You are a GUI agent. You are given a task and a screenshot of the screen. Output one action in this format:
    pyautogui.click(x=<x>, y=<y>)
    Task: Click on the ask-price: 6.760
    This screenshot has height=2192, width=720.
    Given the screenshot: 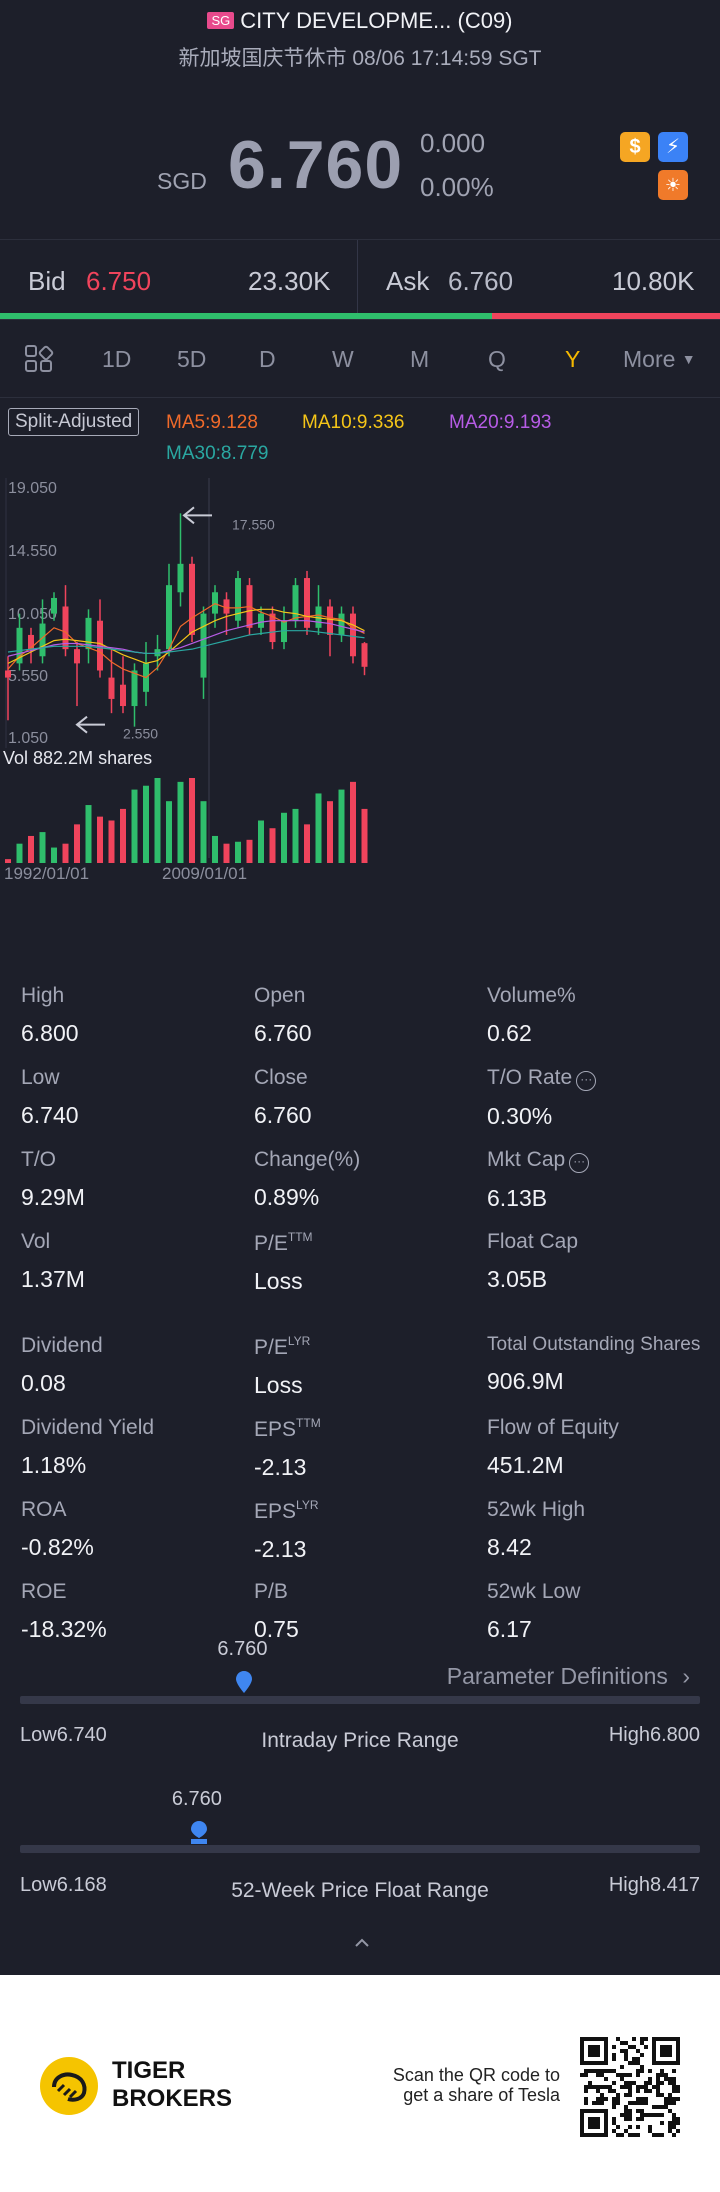 What is the action you would take?
    pyautogui.click(x=481, y=281)
    